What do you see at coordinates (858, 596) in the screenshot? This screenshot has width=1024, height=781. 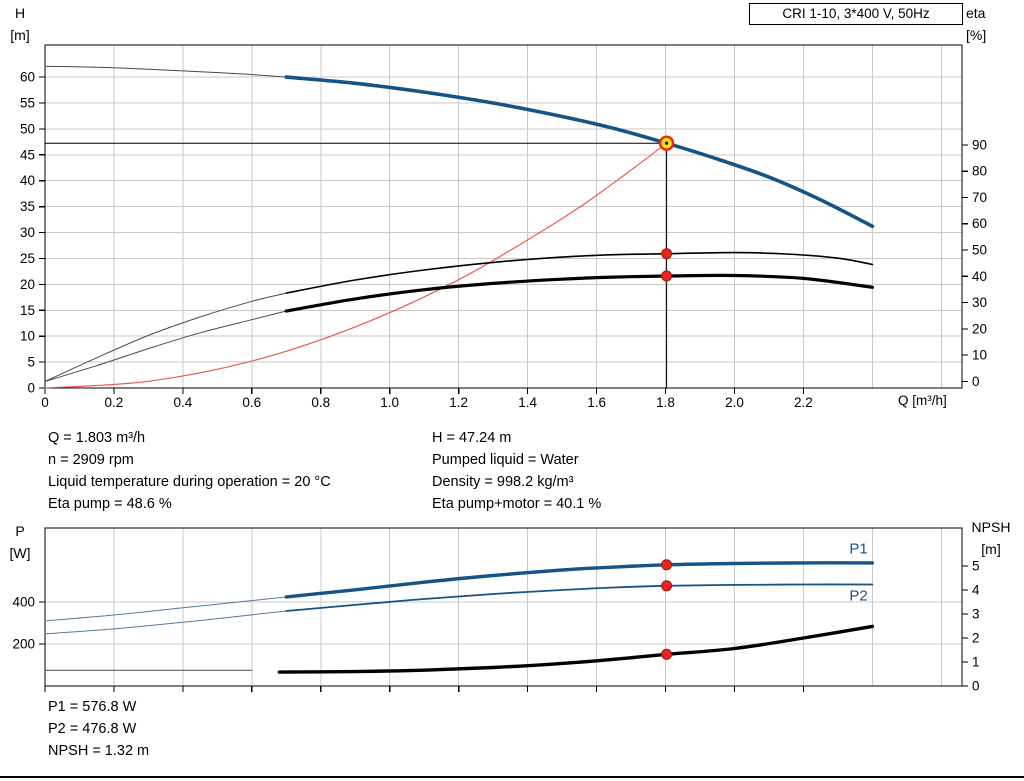 I see `series-label-p2: P2` at bounding box center [858, 596].